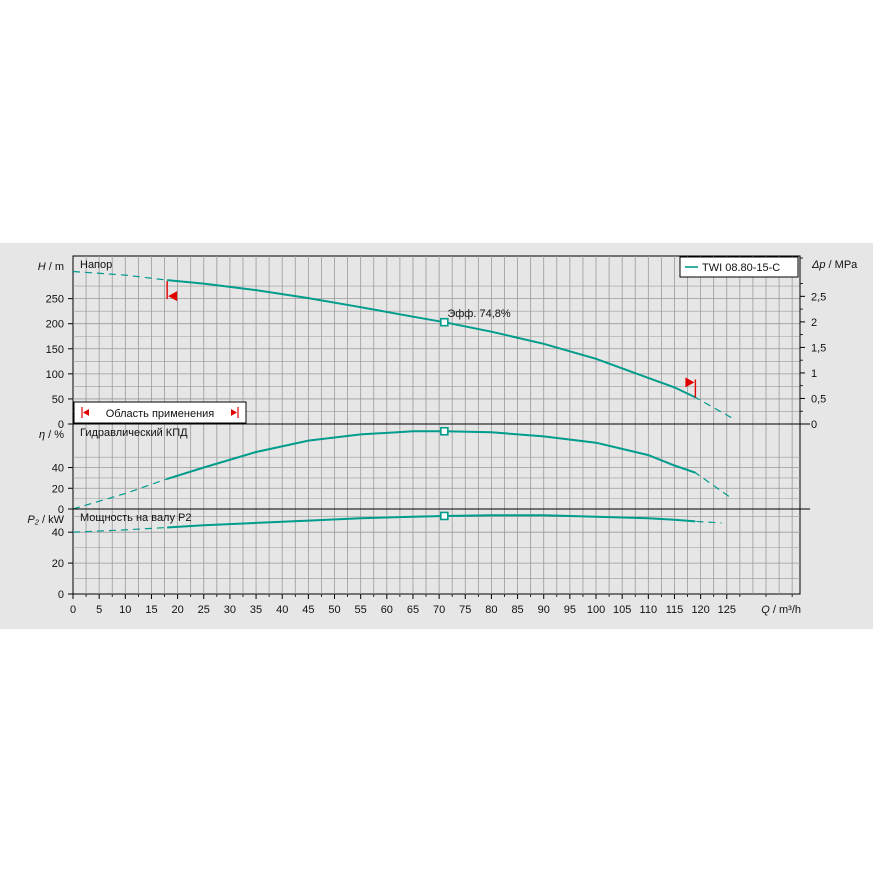 The height and width of the screenshot is (873, 873). Describe the element at coordinates (570, 610) in the screenshot. I see `x-tick-label: 95` at that location.